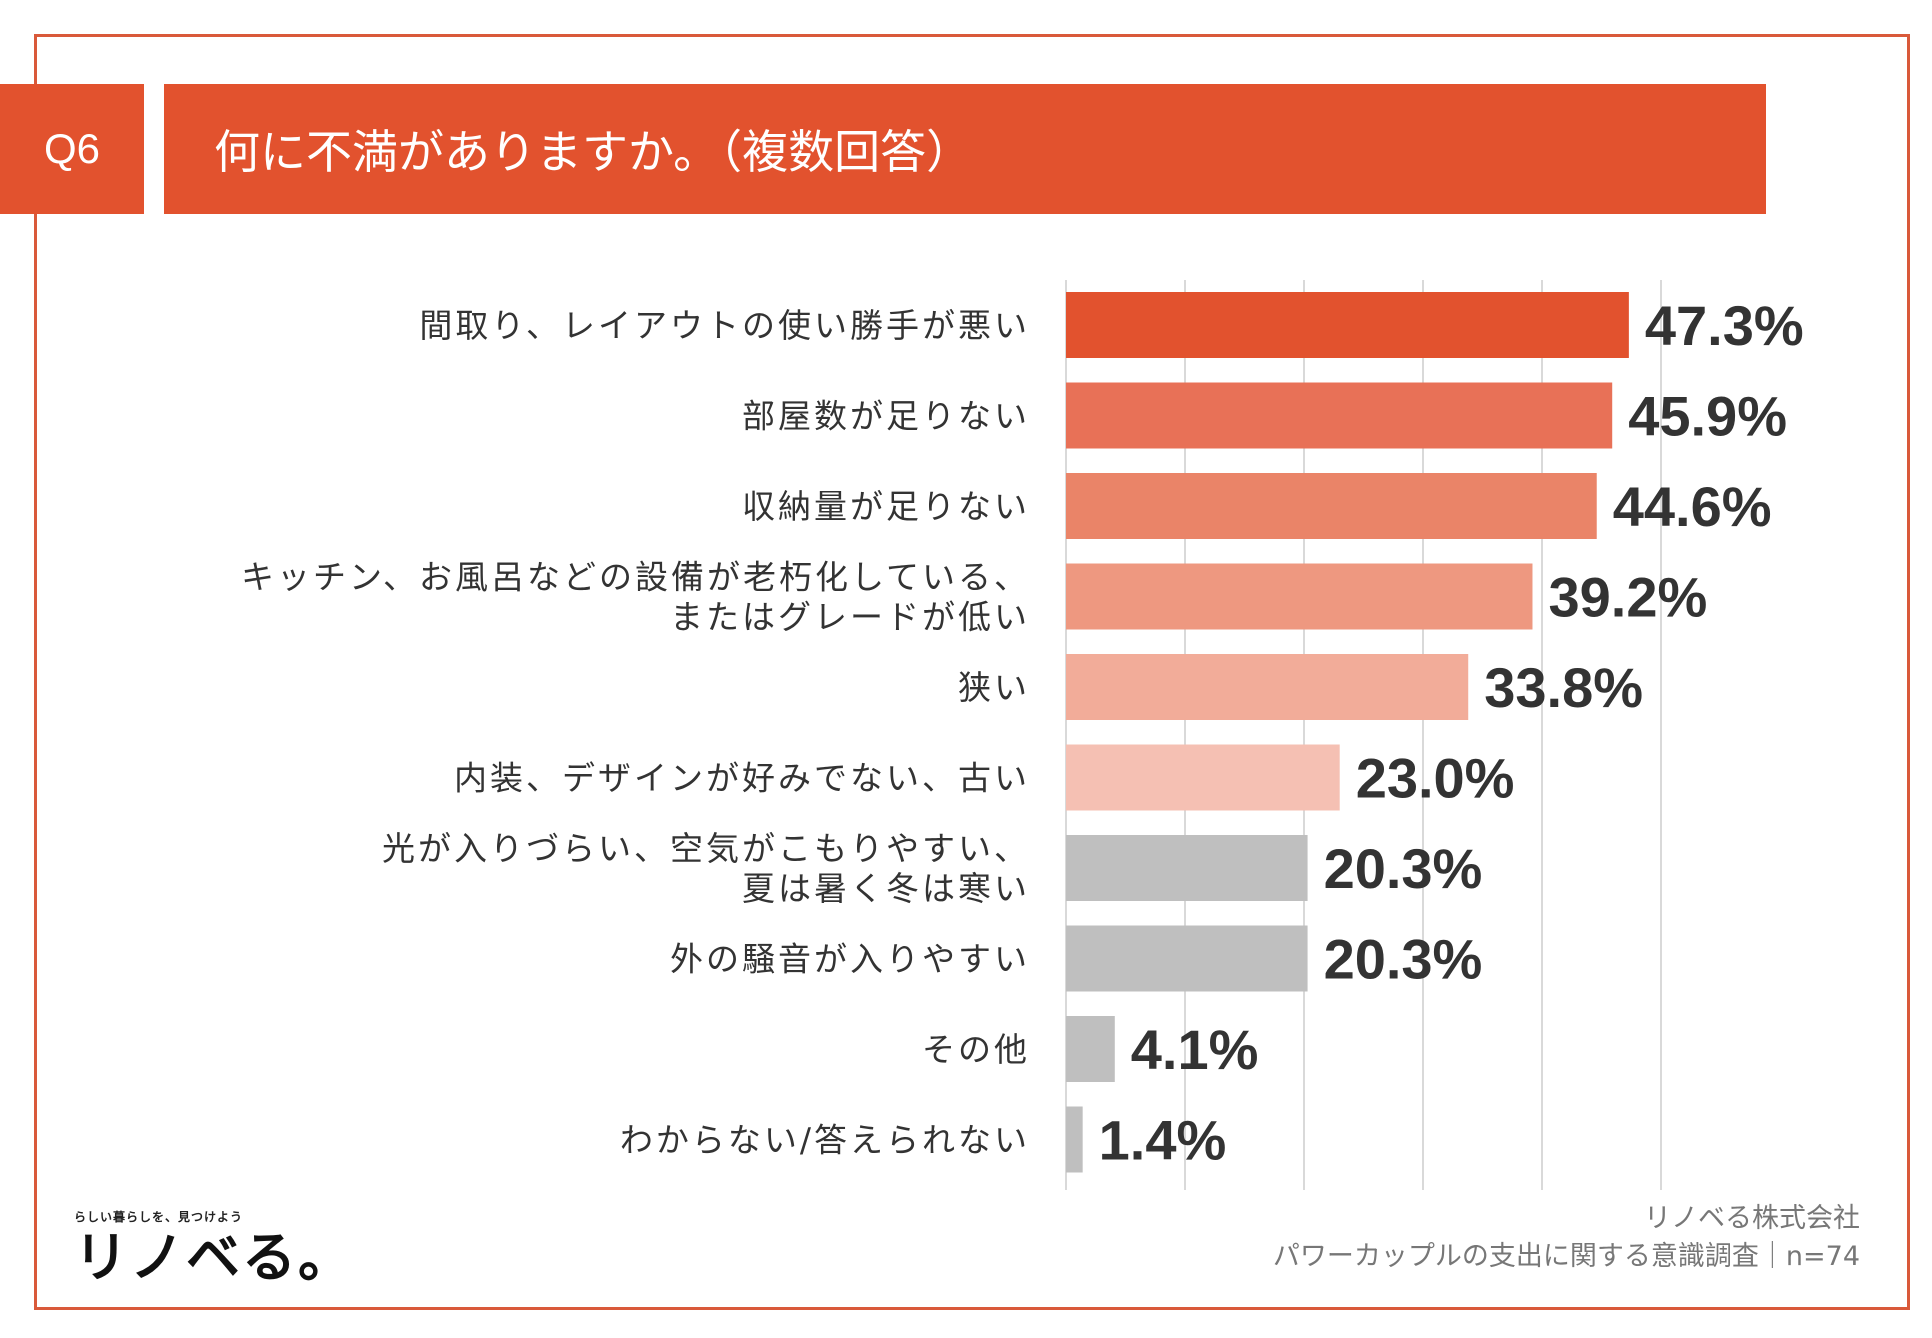  I want to click on question-title-bar: 何に不満がありますか。（複数回答）, so click(965, 149).